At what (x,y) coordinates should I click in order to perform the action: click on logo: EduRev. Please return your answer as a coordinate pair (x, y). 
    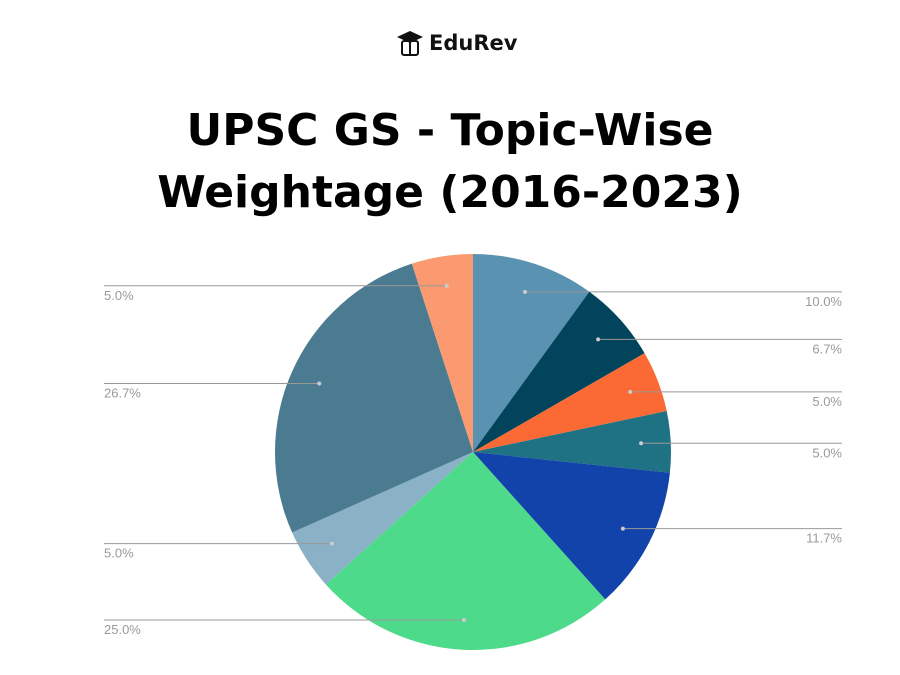
    Looking at the image, I should click on (456, 43).